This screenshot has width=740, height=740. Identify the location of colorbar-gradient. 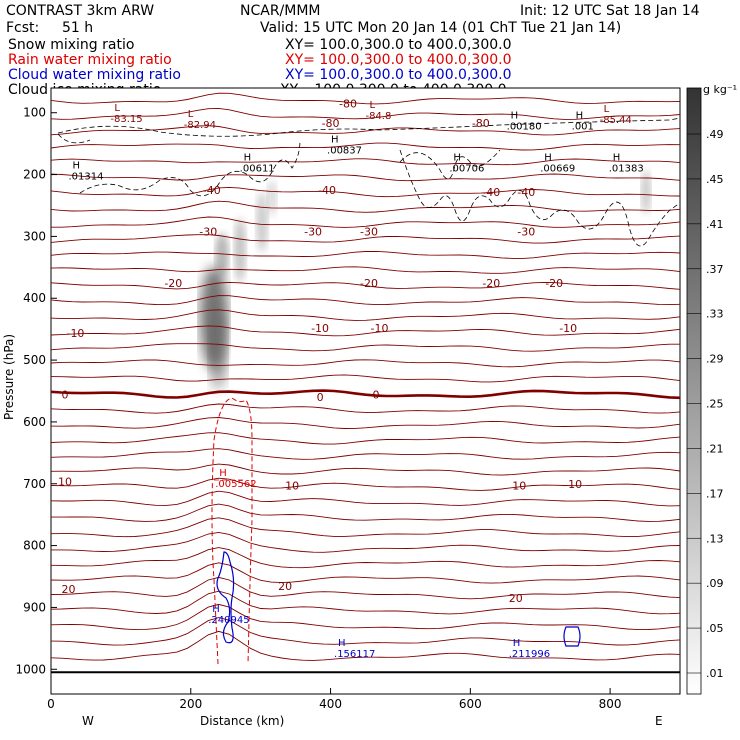
(694, 391).